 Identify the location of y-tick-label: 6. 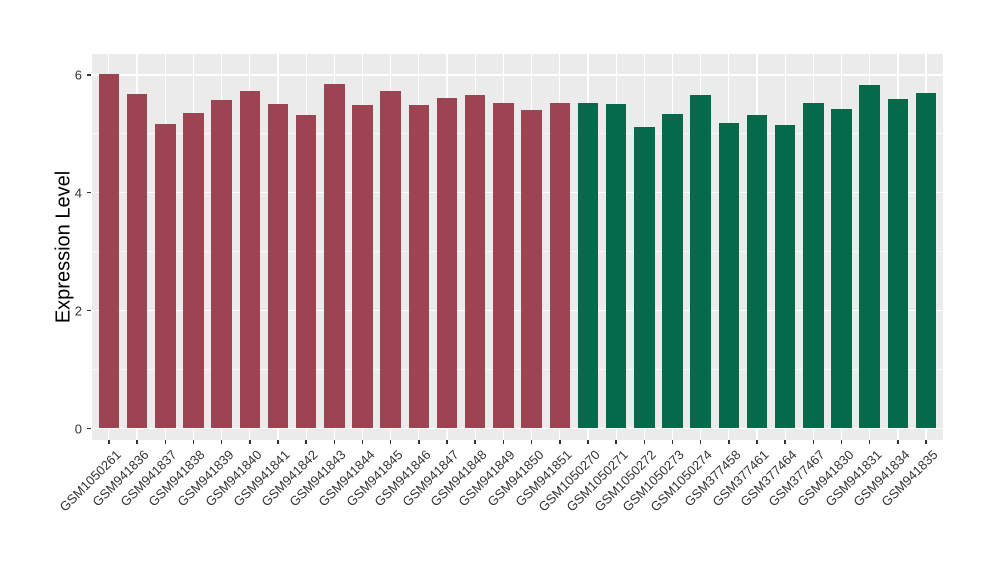
(78, 75).